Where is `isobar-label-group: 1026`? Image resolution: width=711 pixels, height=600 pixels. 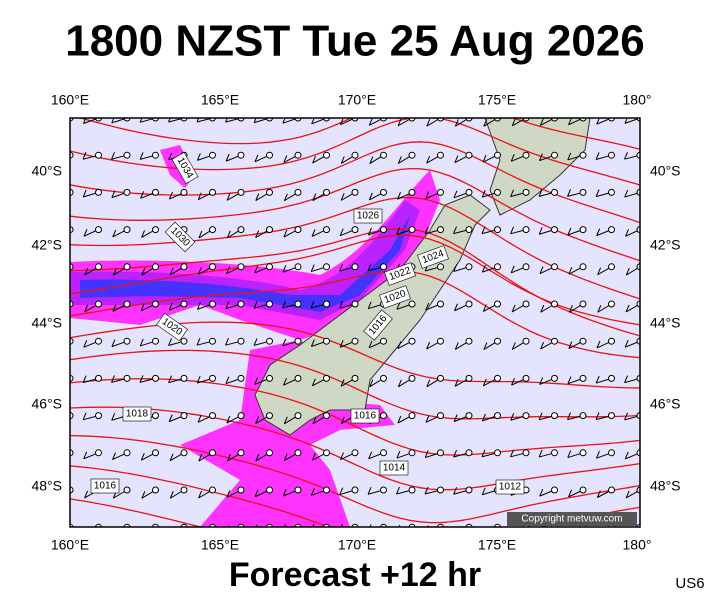
isobar-label-group: 1026 is located at coordinates (368, 216).